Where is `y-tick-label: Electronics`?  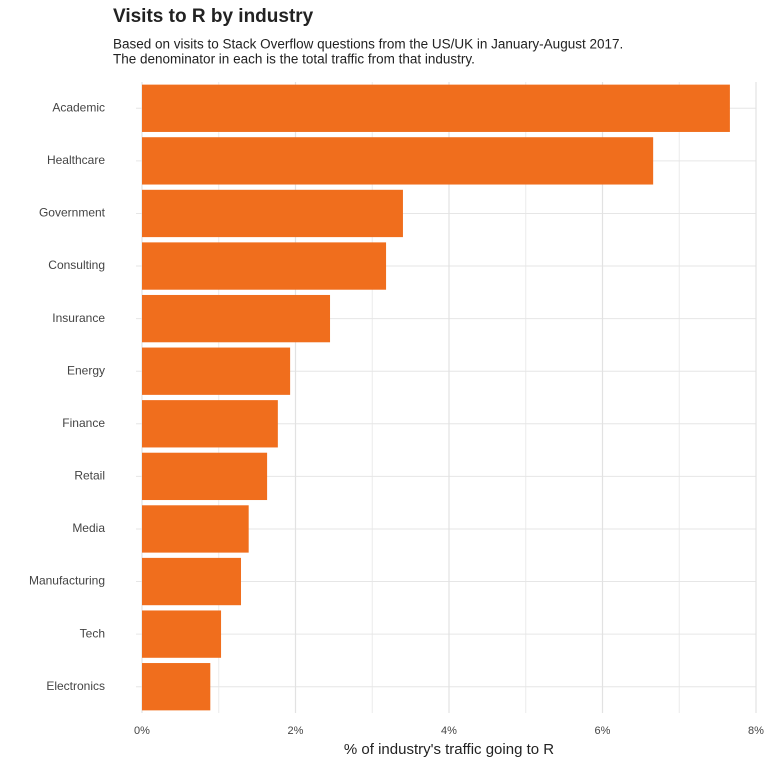
y-tick-label: Electronics is located at coordinates (75, 686).